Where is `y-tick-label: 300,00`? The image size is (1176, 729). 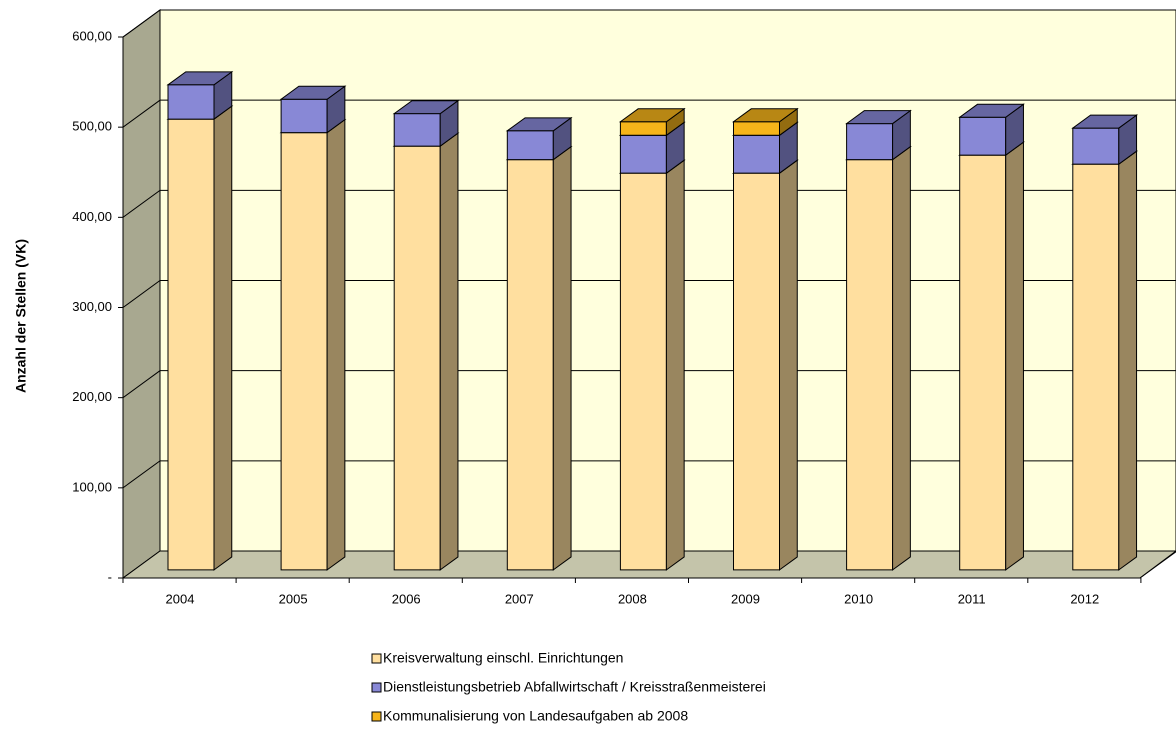 y-tick-label: 300,00 is located at coordinates (92, 306).